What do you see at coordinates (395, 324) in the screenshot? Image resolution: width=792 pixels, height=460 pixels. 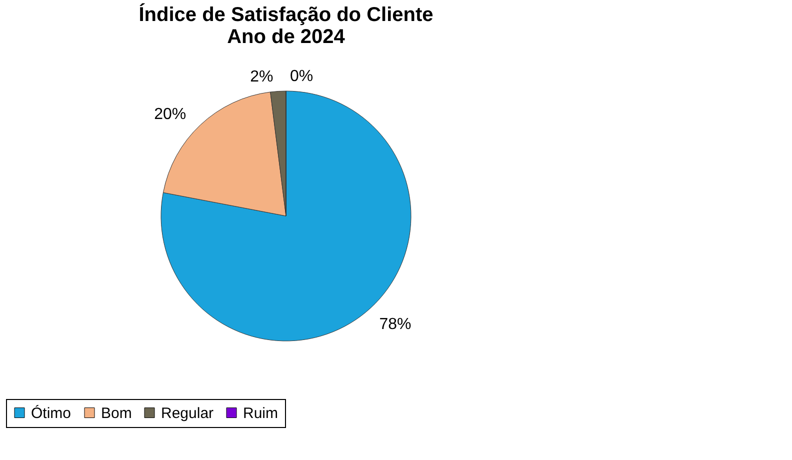 I see `data-label: 78%` at bounding box center [395, 324].